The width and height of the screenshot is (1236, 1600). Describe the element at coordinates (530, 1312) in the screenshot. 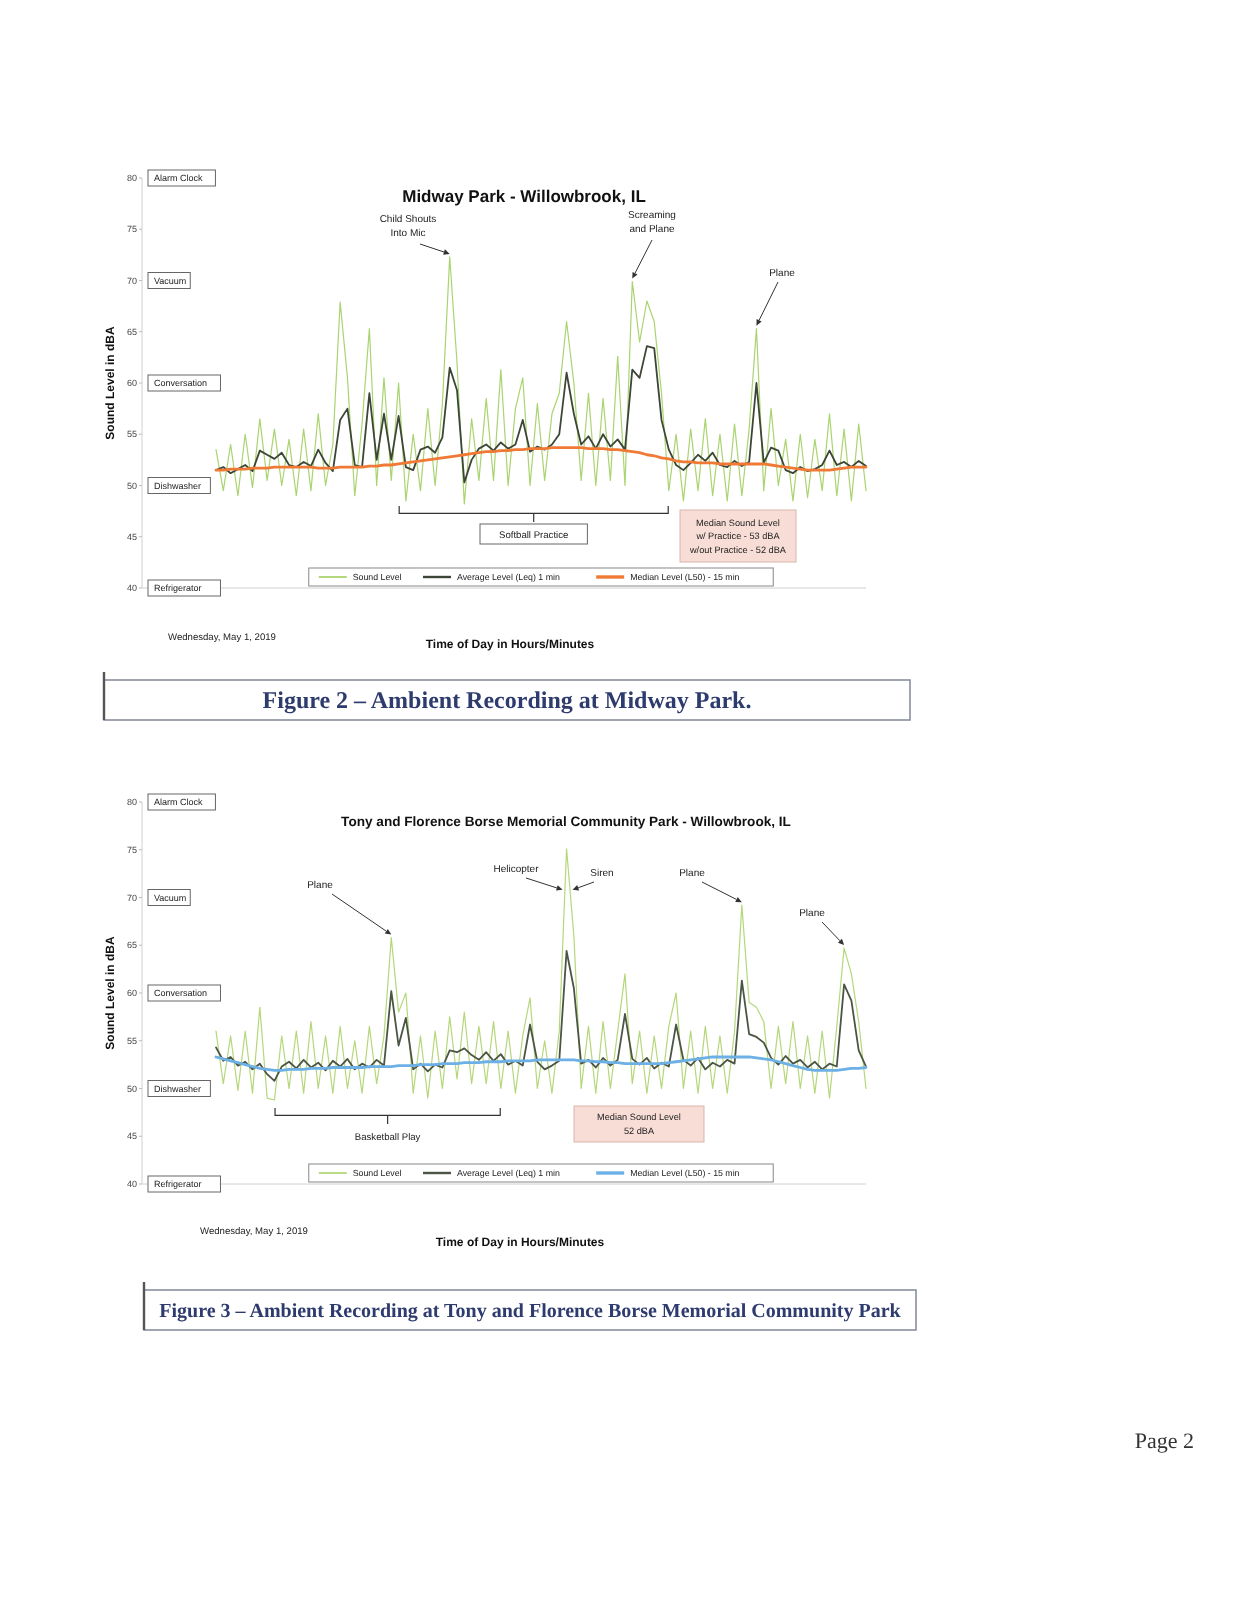

I see `caption: Figure 3 – Ambient Recording at Tony and Florence Borse Memorial Community Park` at that location.